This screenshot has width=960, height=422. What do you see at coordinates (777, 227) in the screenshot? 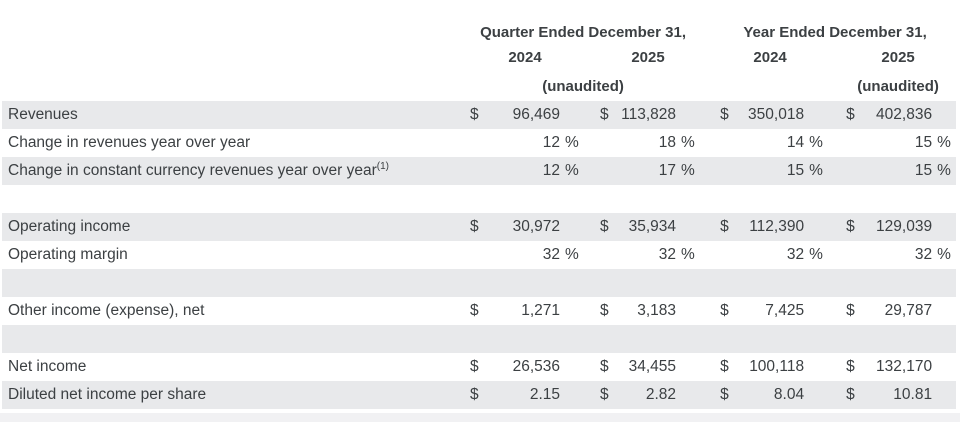
I see `value-cell: 112,390` at bounding box center [777, 227].